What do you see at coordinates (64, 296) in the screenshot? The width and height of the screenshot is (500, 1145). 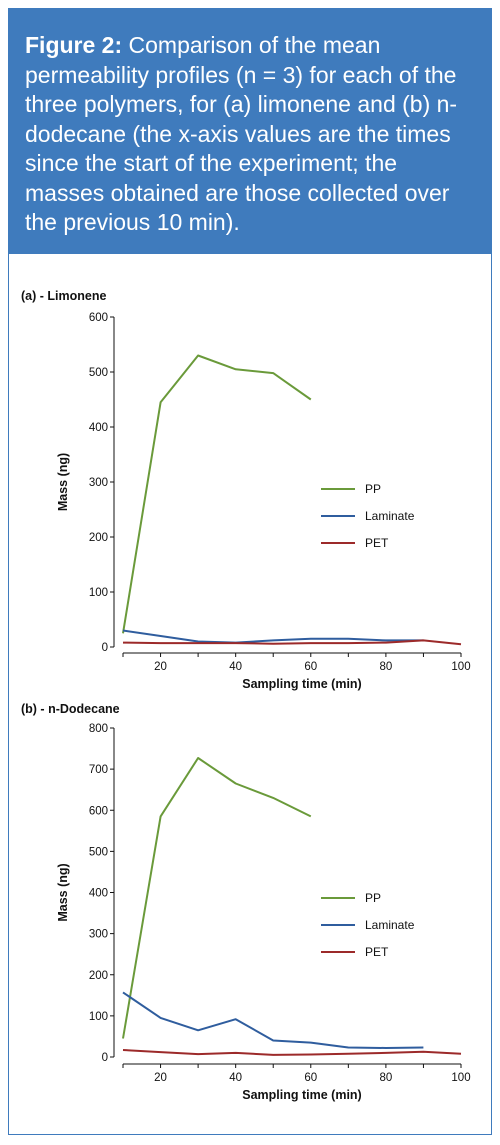 I see `panel-a-label: (a) - Limonene` at bounding box center [64, 296].